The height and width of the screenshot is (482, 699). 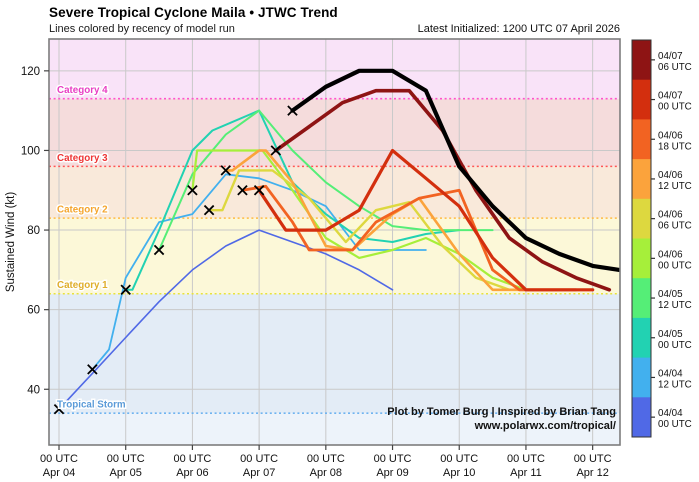 What do you see at coordinates (392, 473) in the screenshot?
I see `x-tick-label-date: Apr 09` at bounding box center [392, 473].